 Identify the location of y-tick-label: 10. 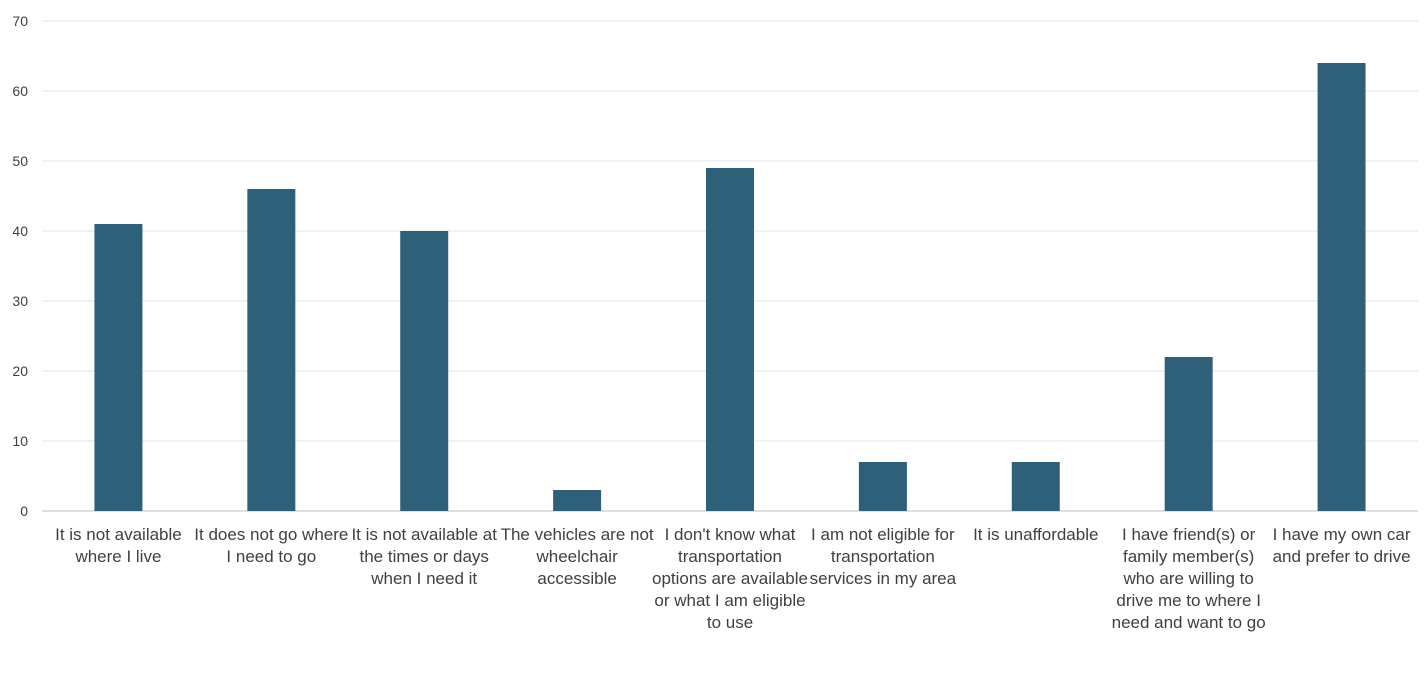
(20, 441).